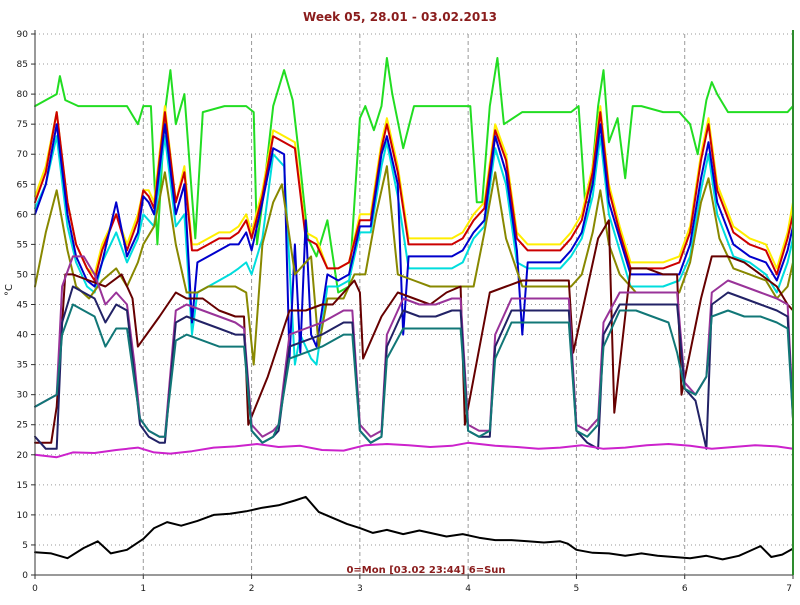  Describe the element at coordinates (22, 65) in the screenshot. I see `y-tick-label: 85` at that location.